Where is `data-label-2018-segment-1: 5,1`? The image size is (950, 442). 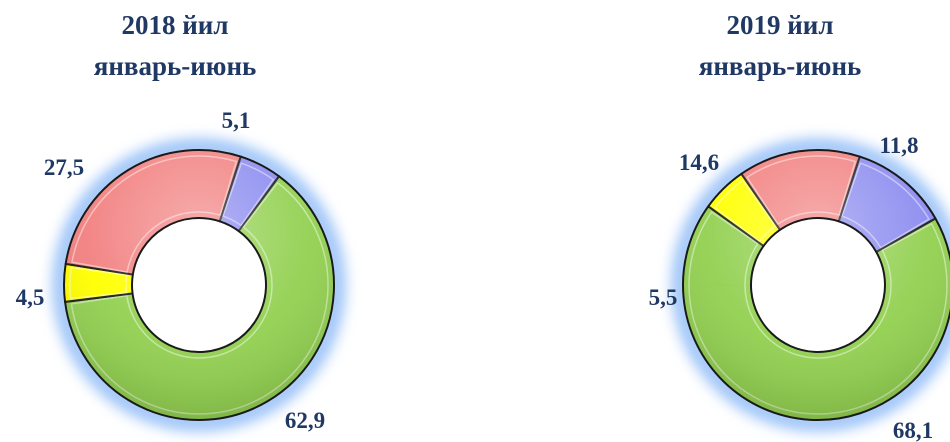 data-label-2018-segment-1: 5,1 is located at coordinates (236, 120).